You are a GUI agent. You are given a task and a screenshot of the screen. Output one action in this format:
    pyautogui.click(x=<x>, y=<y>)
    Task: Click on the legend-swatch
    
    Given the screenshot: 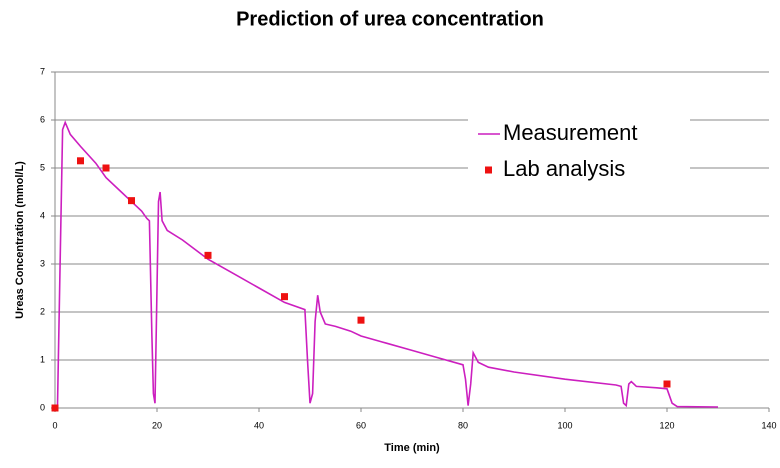 What is the action you would take?
    pyautogui.click(x=488, y=170)
    